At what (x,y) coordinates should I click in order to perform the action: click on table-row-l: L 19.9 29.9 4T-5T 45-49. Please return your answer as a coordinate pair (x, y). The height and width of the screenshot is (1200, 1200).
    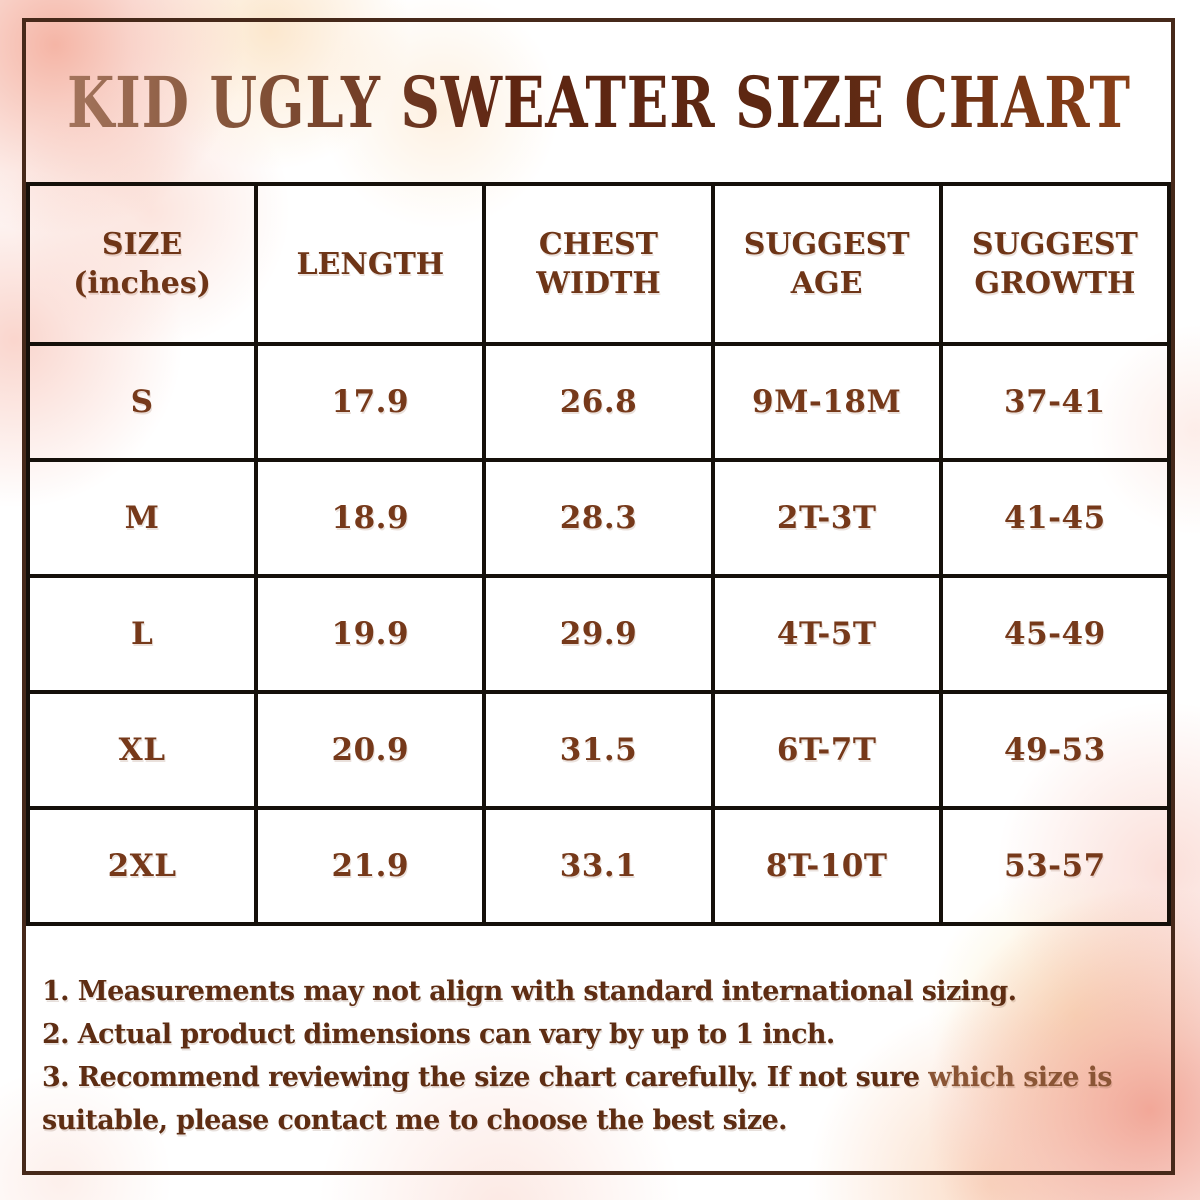
    Looking at the image, I should click on (598, 634).